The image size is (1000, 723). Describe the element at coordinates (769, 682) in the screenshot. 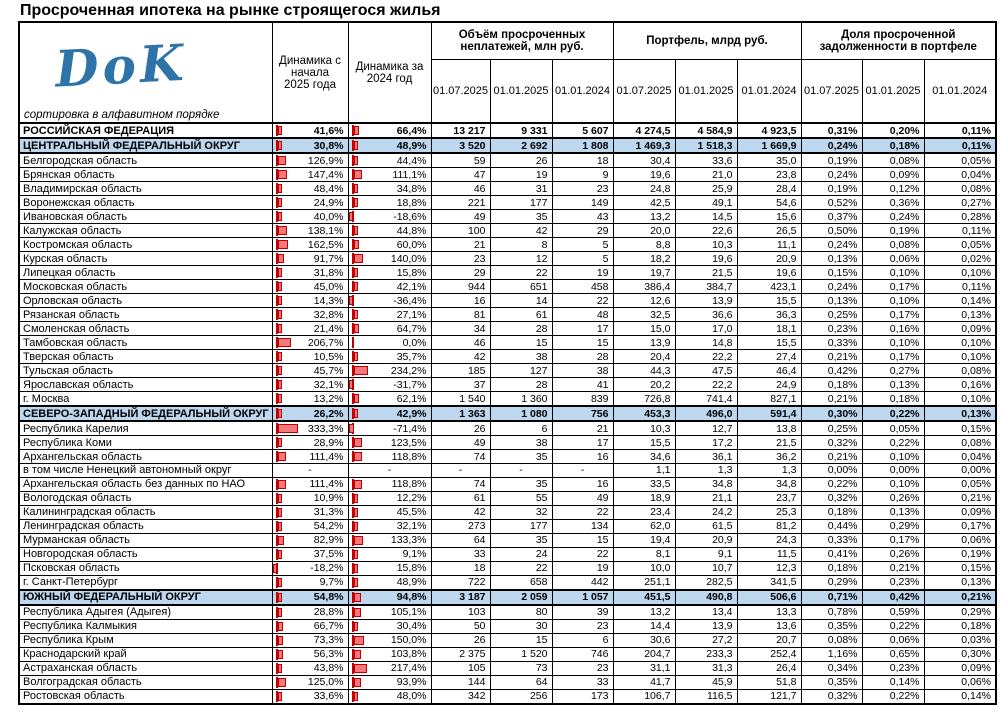

I see `value-cell: 51,8` at that location.